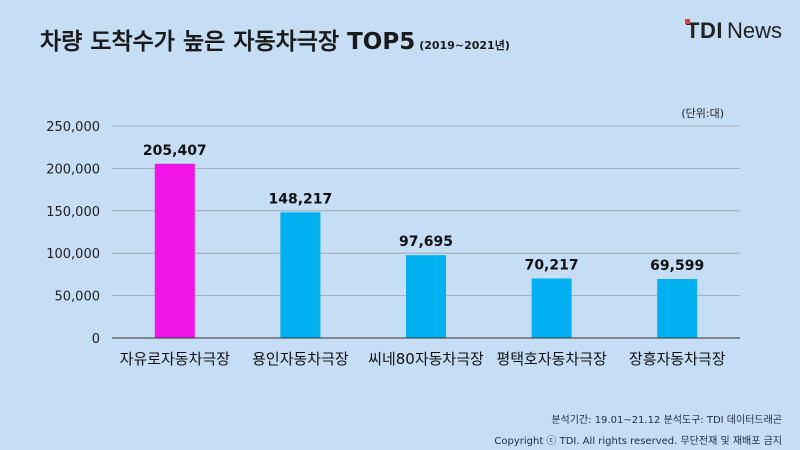  I want to click on x-tick-label: 씨네80자동차극장, so click(426, 359).